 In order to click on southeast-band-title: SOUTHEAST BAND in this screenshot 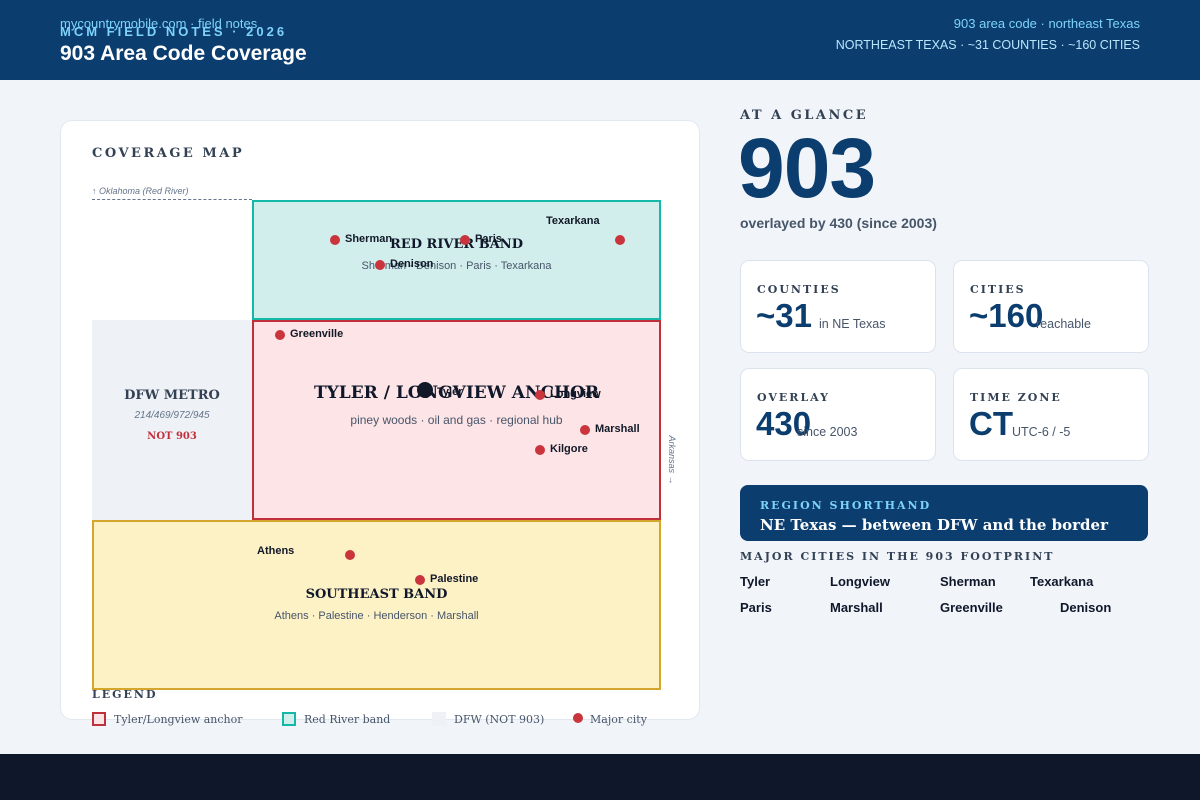, I will do `click(376, 594)`.